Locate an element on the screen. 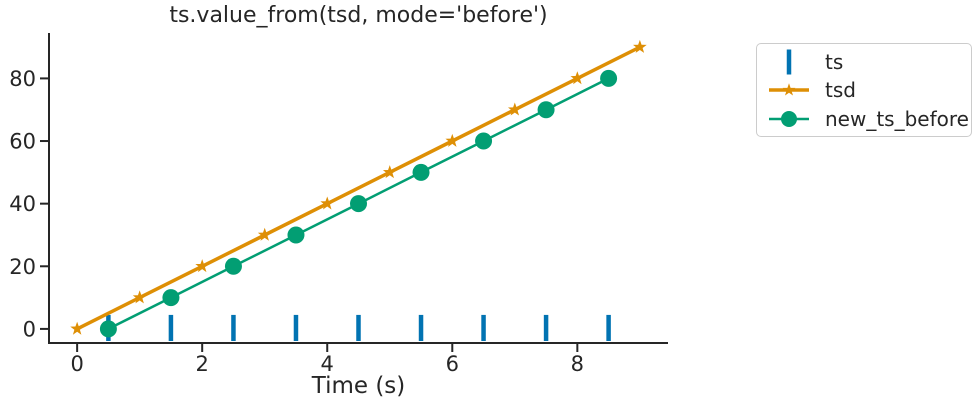  y-tick-label: 60 is located at coordinates (22, 142).